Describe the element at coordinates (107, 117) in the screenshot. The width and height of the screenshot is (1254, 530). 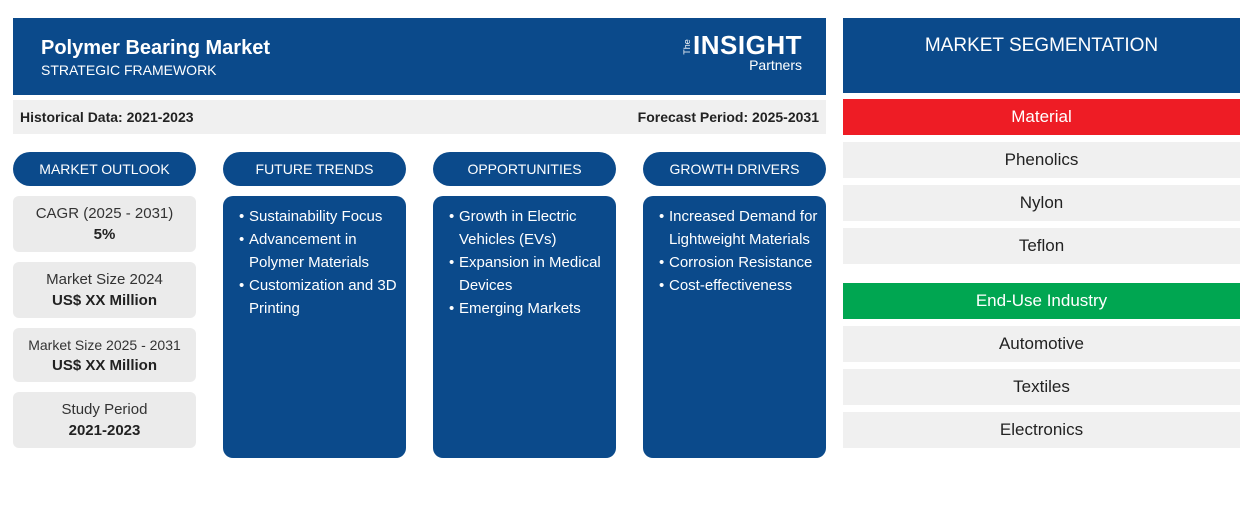
I see `historical: Historical Data: 2021-2023` at that location.